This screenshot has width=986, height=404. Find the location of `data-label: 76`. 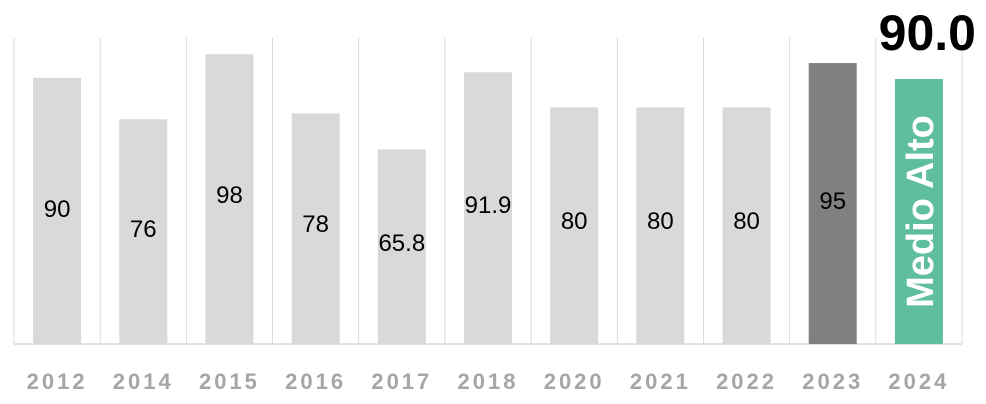

data-label: 76 is located at coordinates (143, 229).